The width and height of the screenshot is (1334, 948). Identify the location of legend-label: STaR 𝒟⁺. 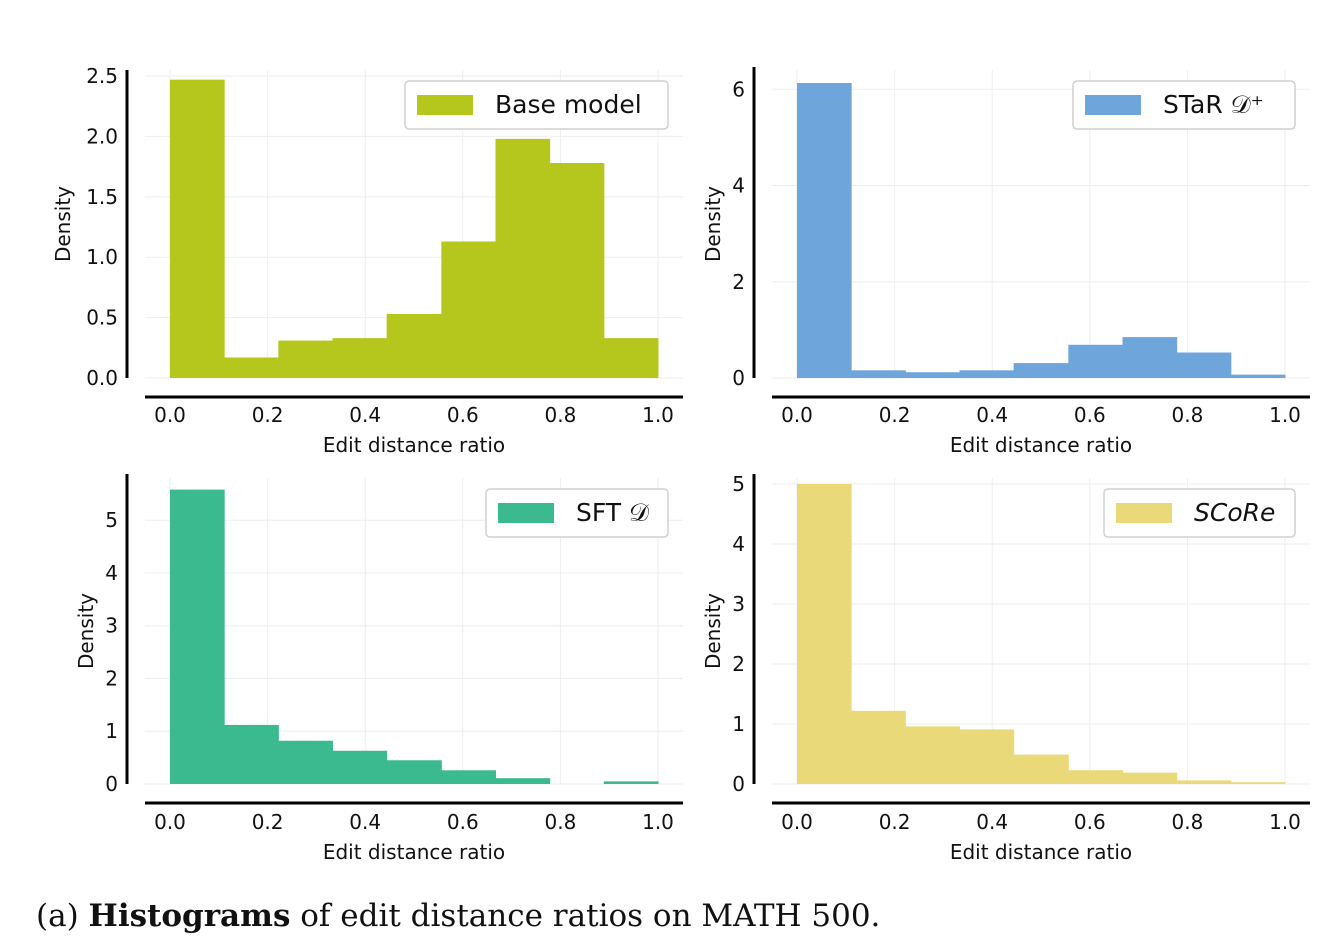
(1213, 104).